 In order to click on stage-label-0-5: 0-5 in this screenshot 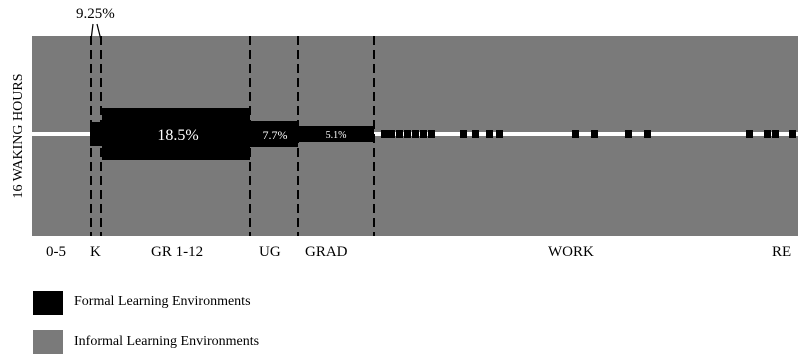, I will do `click(56, 252)`.